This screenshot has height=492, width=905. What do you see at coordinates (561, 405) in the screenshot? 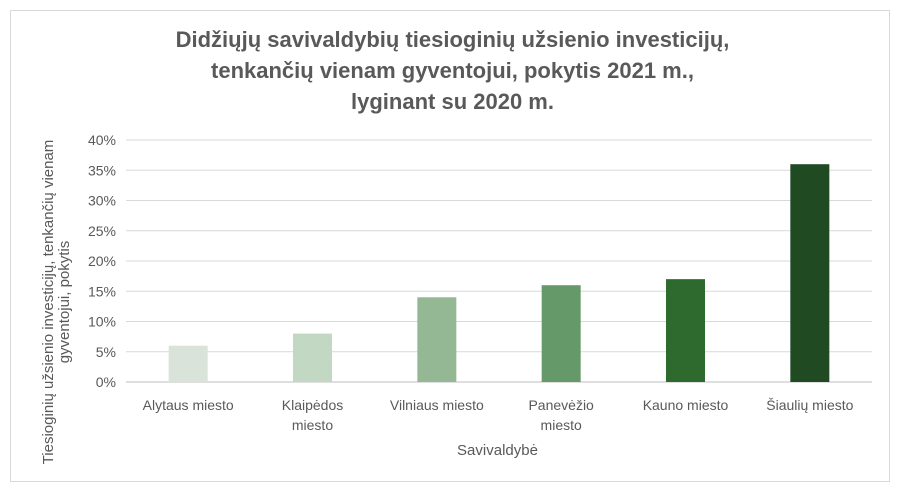
I see `x-tick-label: Panevėžio` at bounding box center [561, 405].